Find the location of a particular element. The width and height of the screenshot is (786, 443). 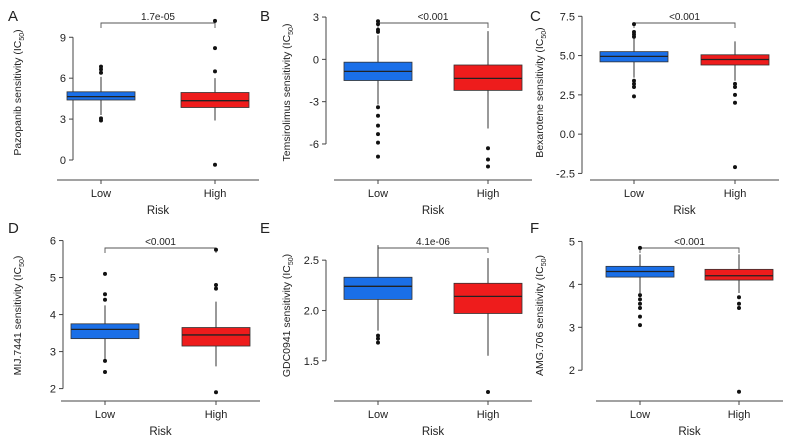

y-axis-title-main: Pazopanib sensitivity (IC is located at coordinates (18, 97).